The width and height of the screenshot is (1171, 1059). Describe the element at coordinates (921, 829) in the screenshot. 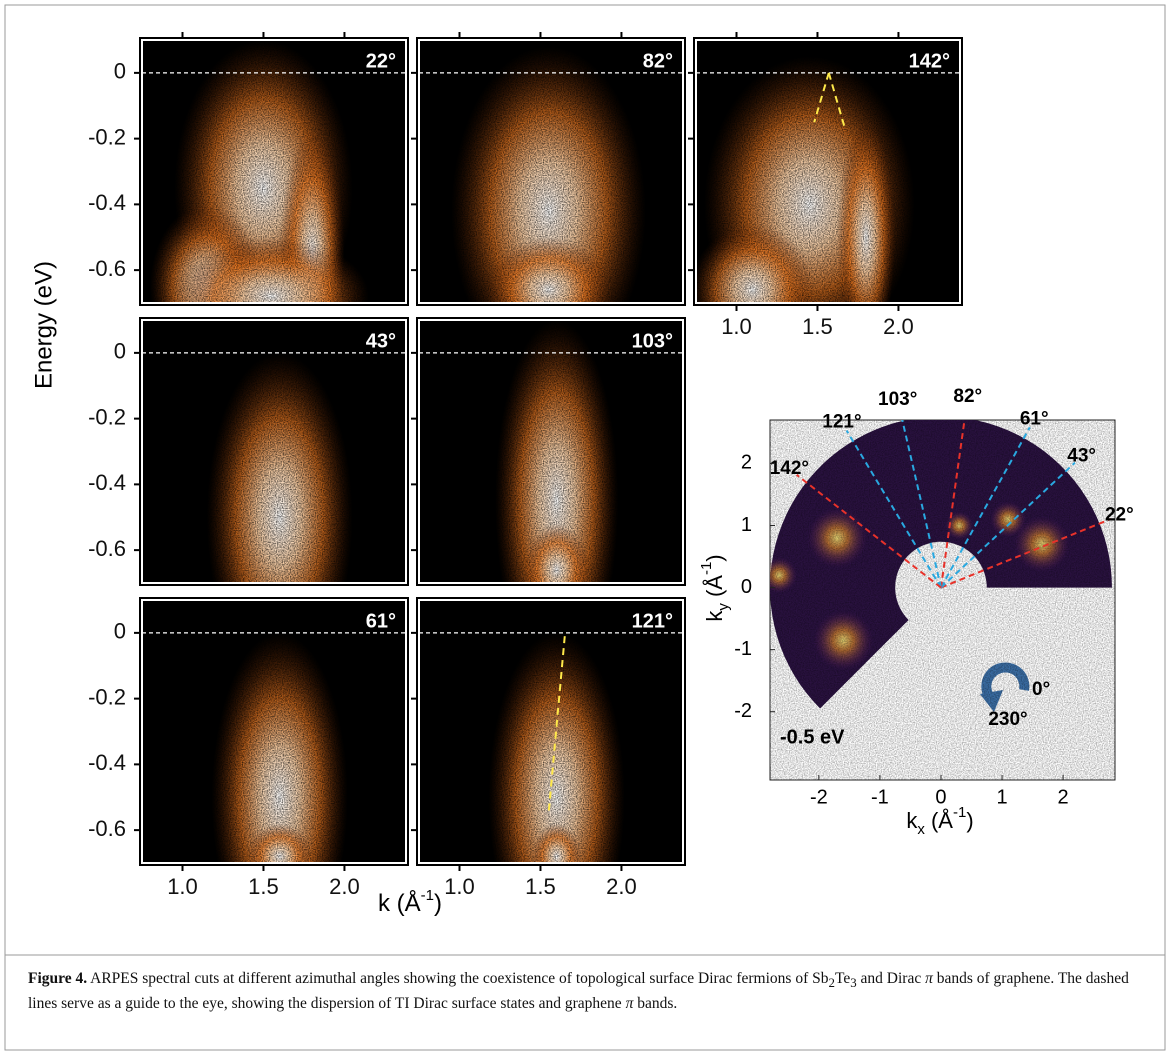

I see `map-x-sub: x` at that location.